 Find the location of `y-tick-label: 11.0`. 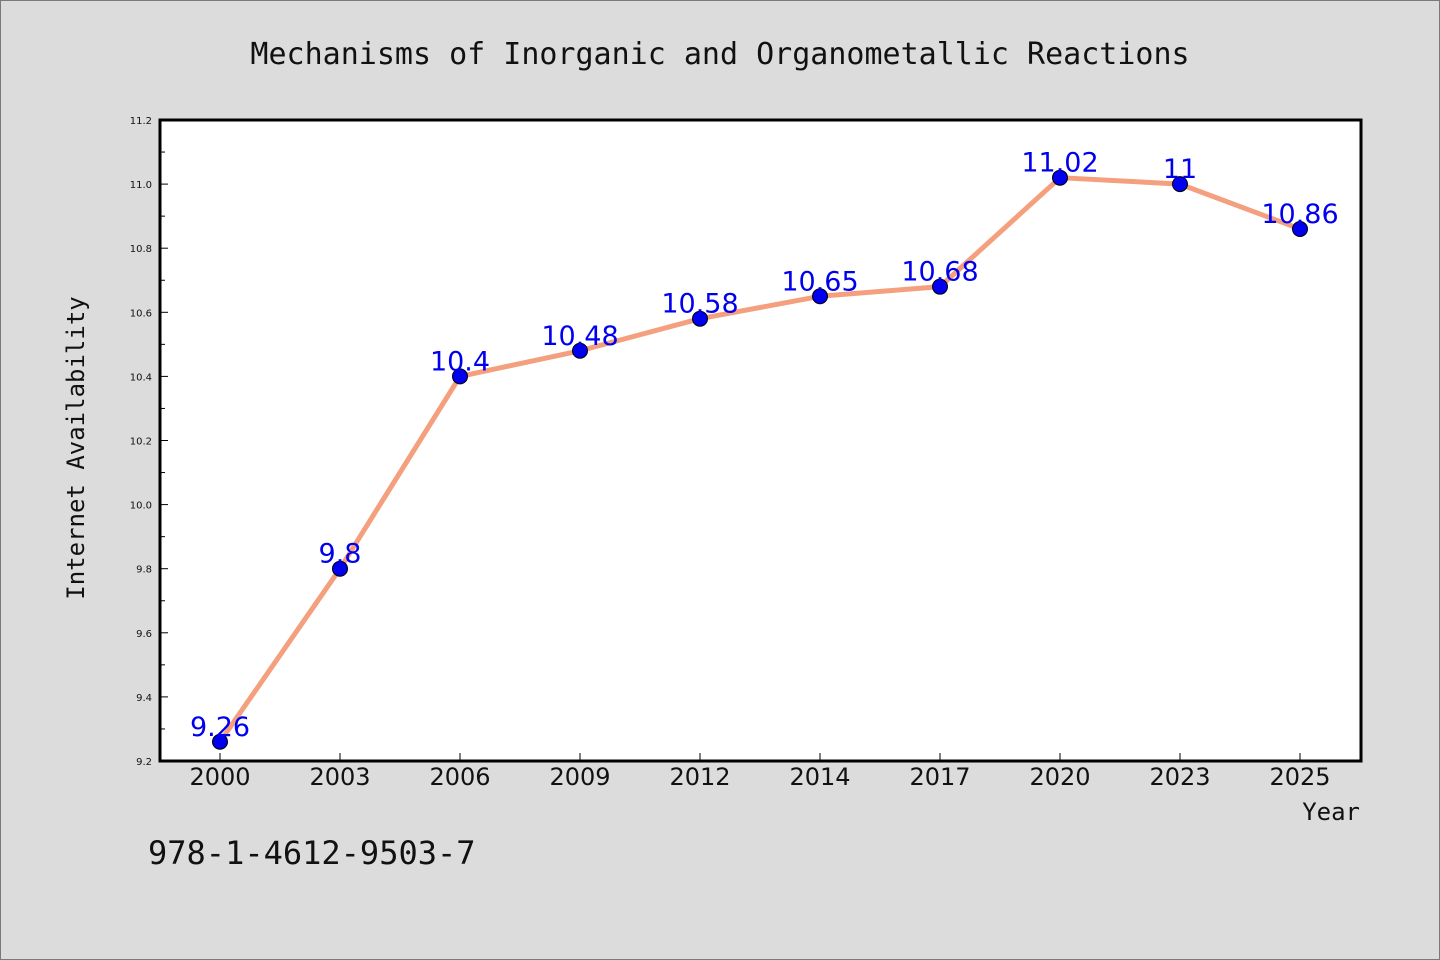

y-tick-label: 11.0 is located at coordinates (141, 185).